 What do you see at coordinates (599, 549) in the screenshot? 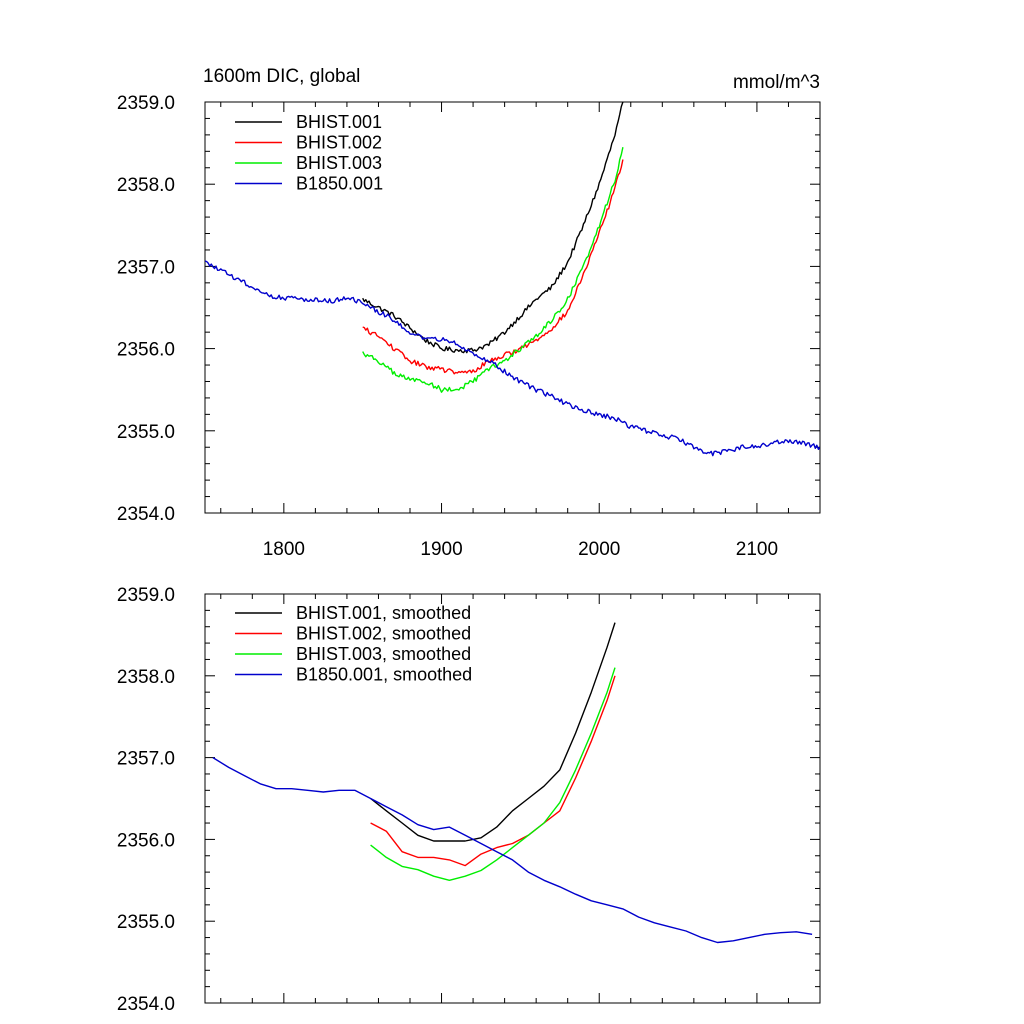
I see `x-tick-label: 2000` at bounding box center [599, 549].